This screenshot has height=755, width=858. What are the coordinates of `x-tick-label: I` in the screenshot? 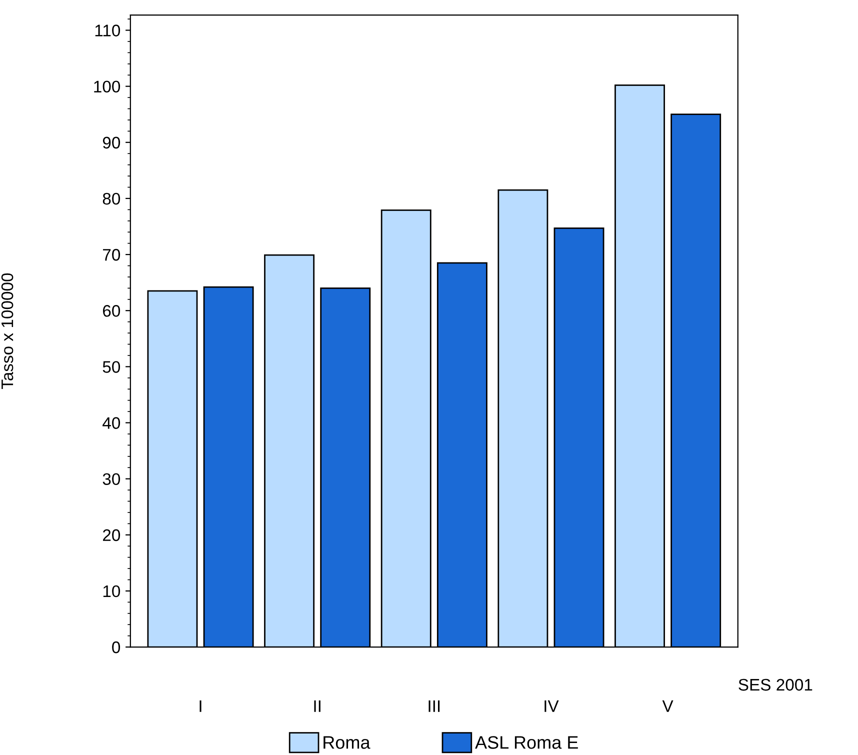 It's located at (201, 706).